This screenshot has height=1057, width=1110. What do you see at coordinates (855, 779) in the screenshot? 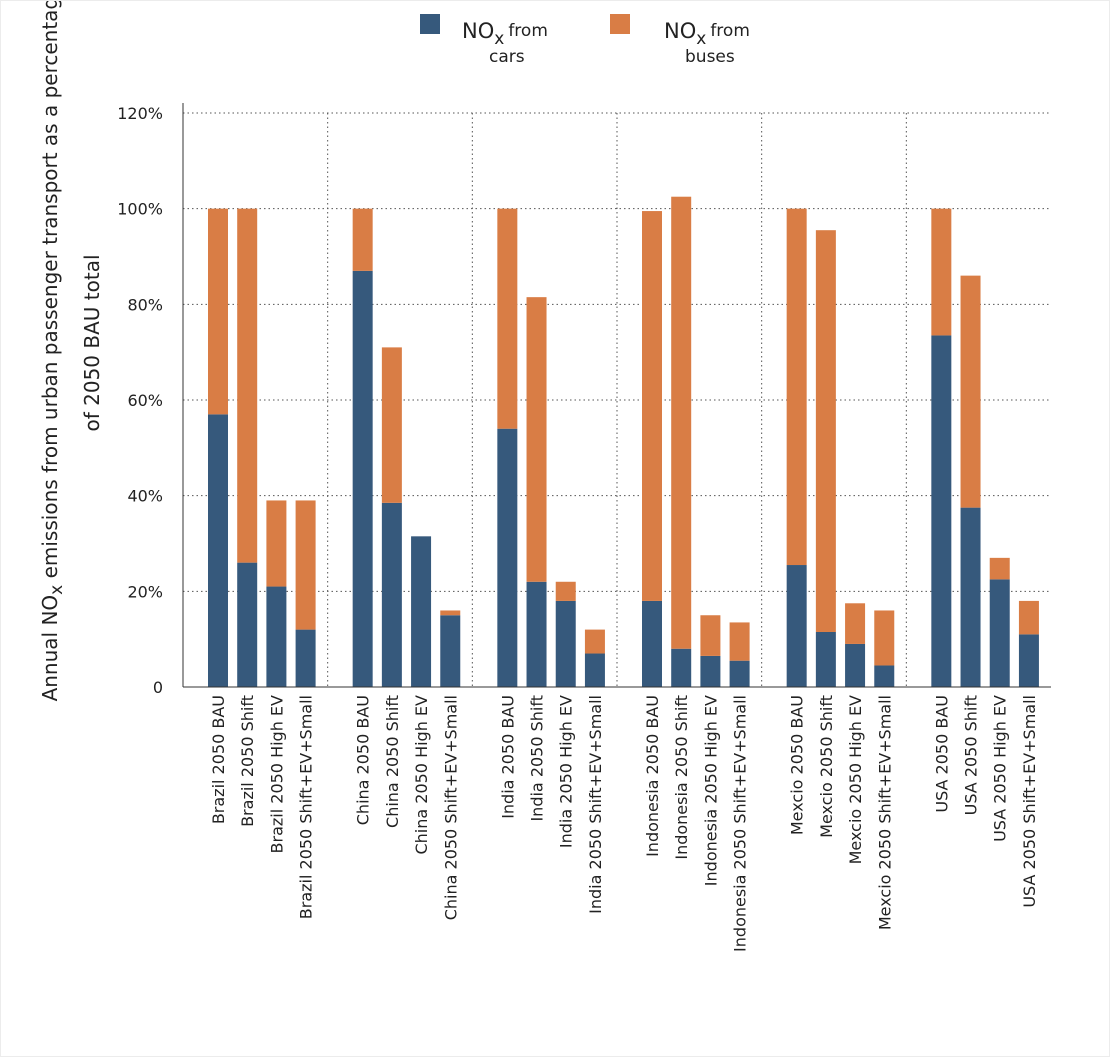
I see `x-tick-label: Mexcio 2050 High EV` at bounding box center [855, 779].